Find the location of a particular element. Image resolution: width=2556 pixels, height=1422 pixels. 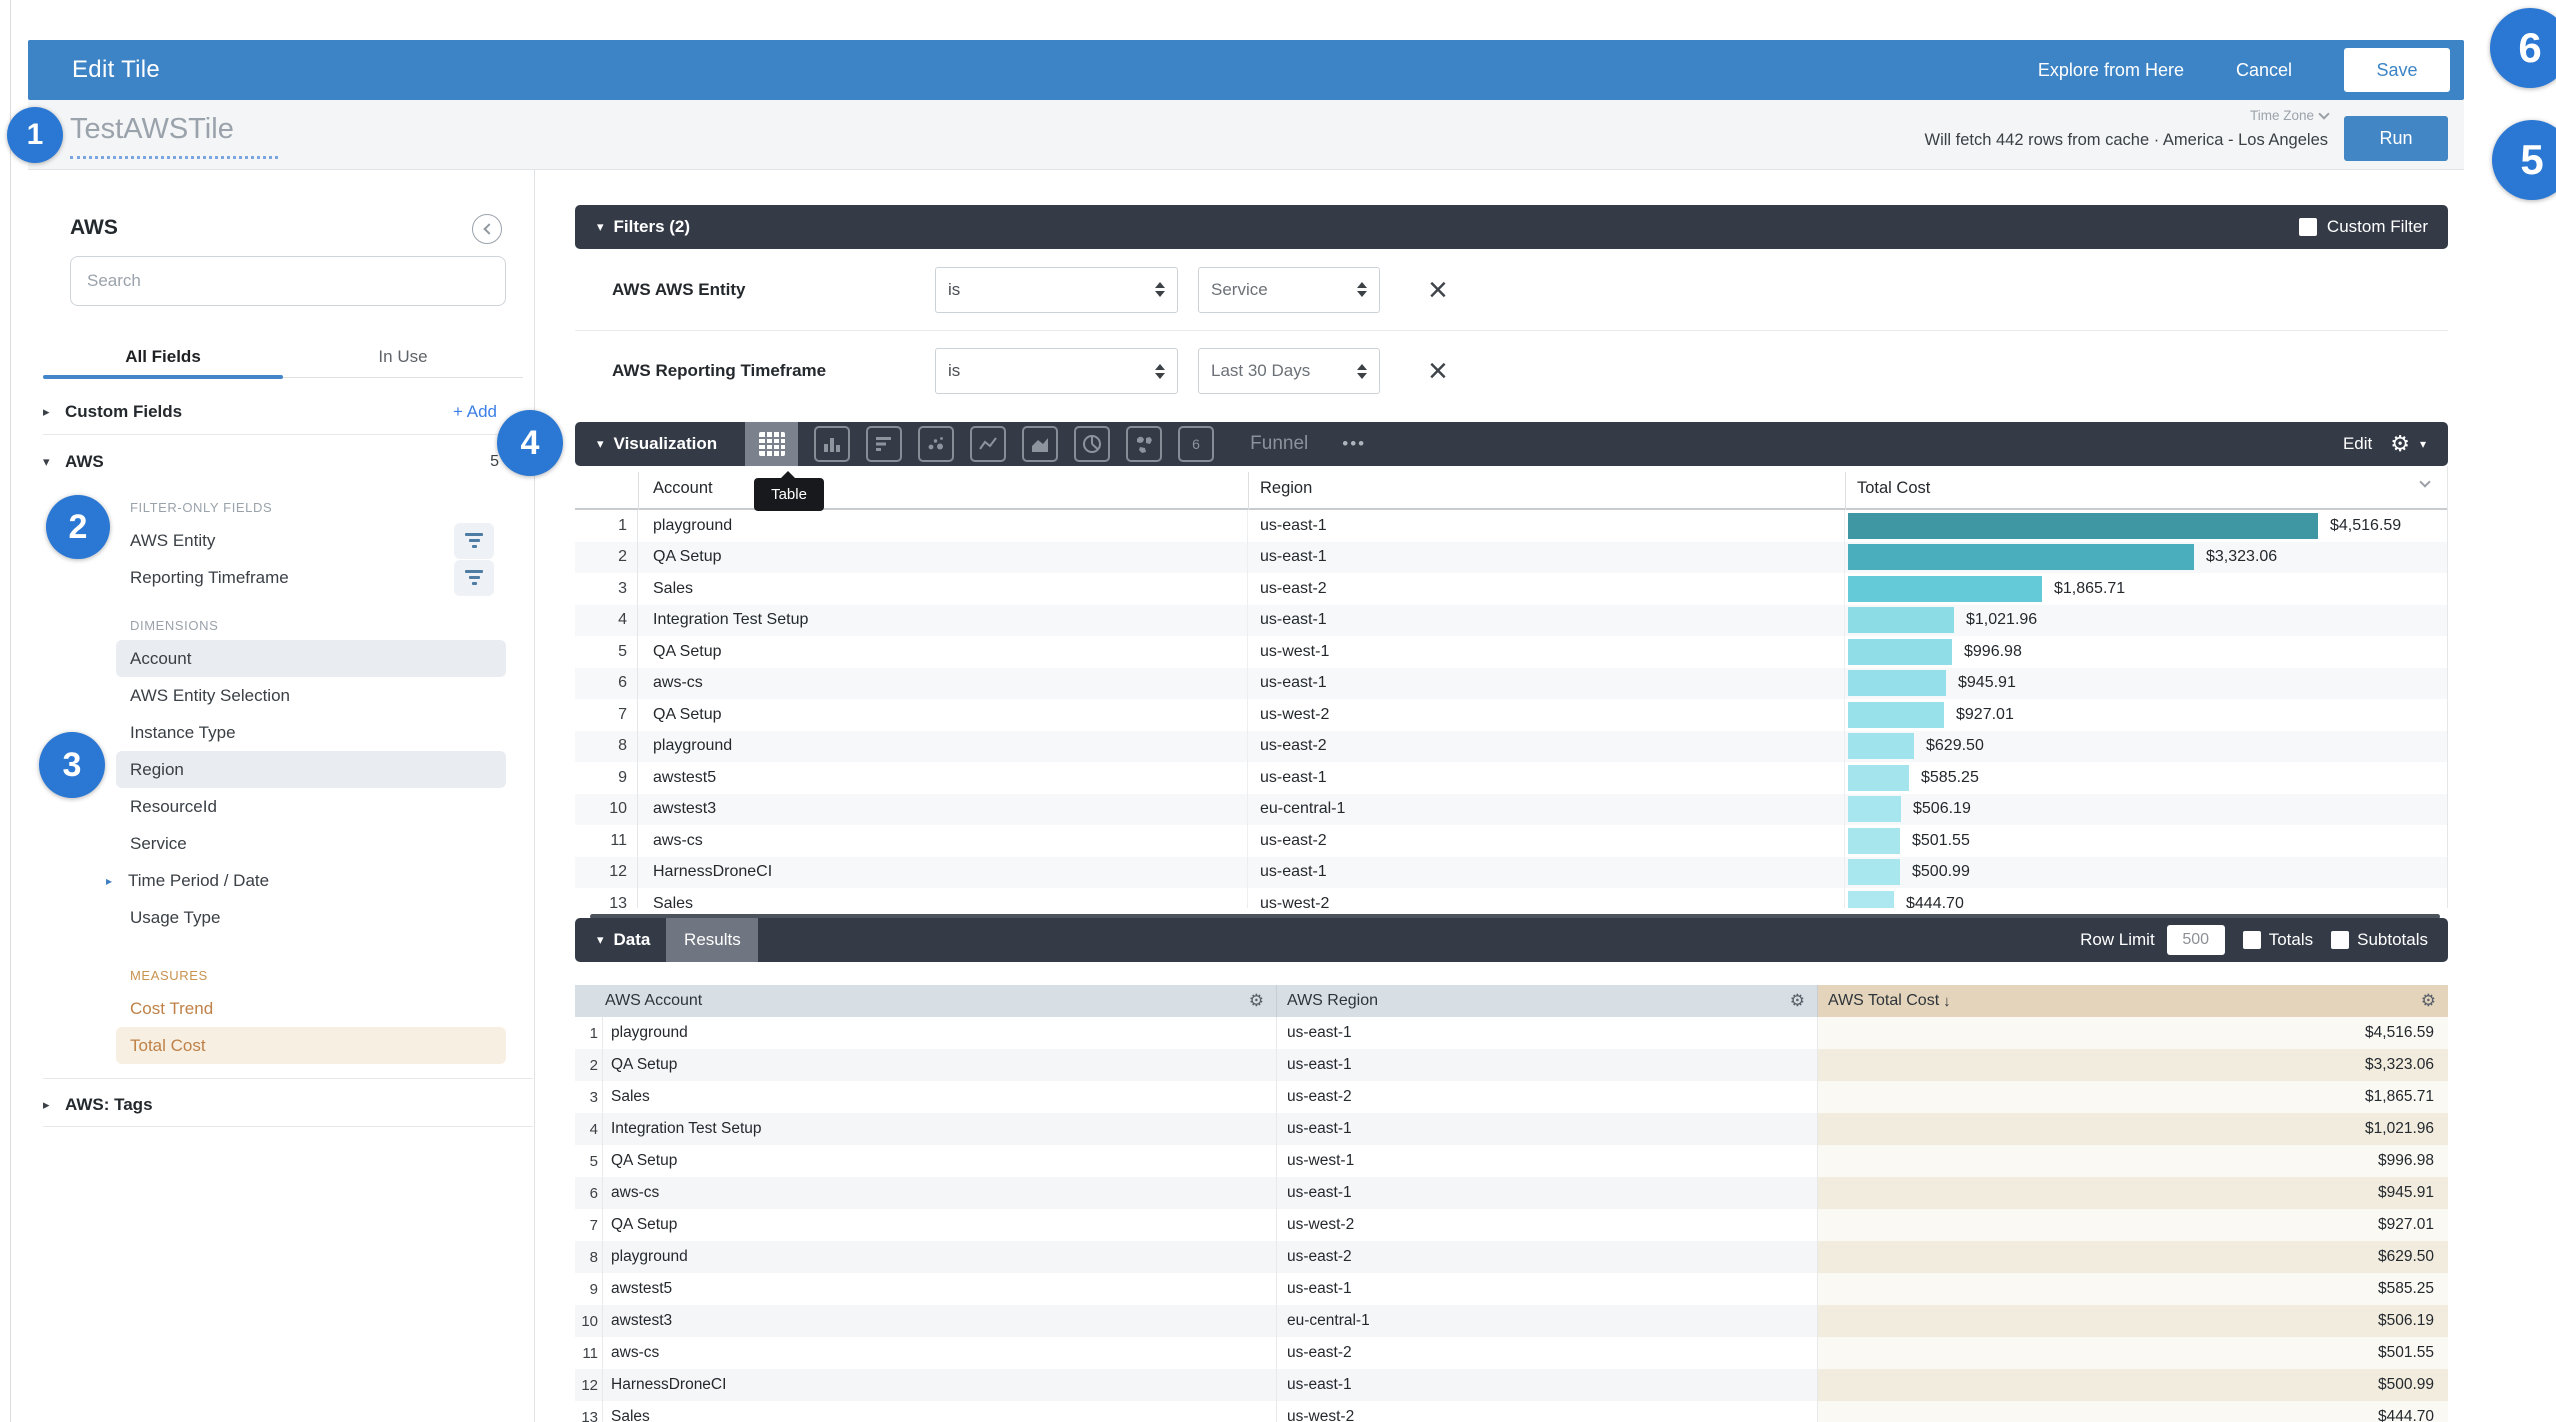

subtotals-checkbox is located at coordinates (2340, 940).